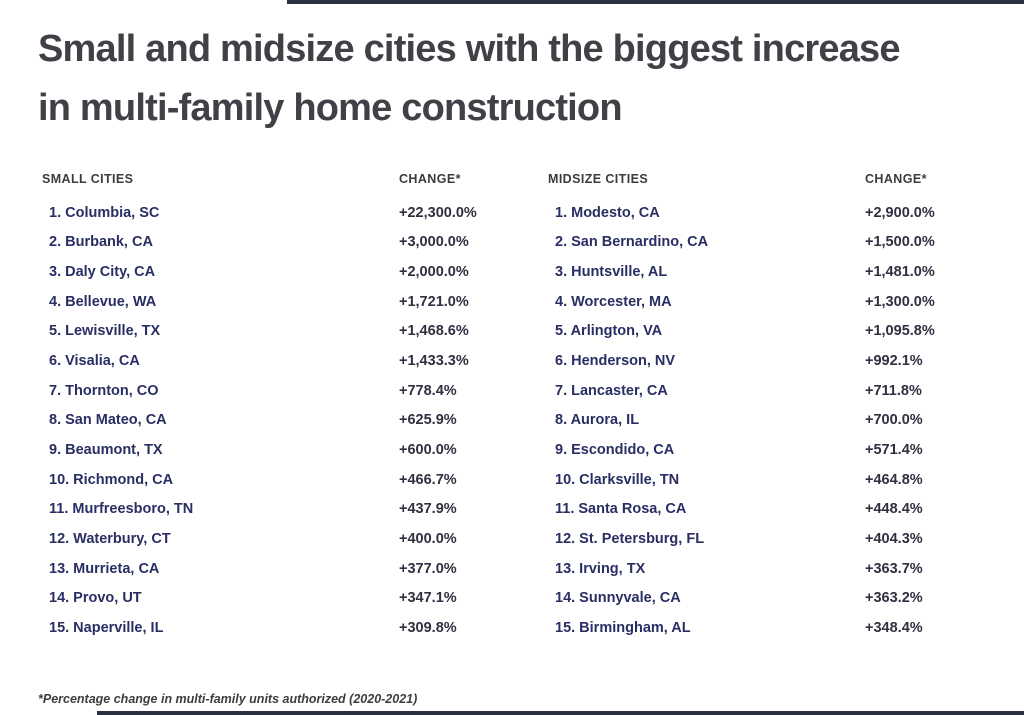  Describe the element at coordinates (598, 179) in the screenshot. I see `column-header-midsize-cities: MIDSIZE CITIES` at that location.